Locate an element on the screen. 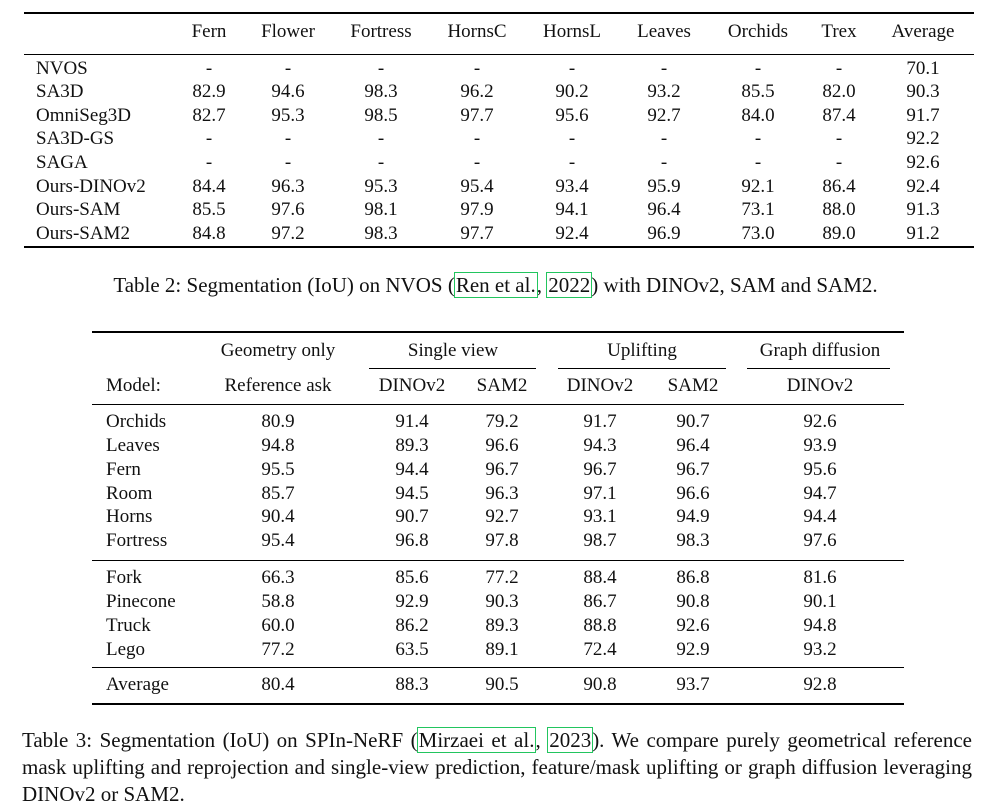 This screenshot has height=810, width=991. table-cell: 95.9 is located at coordinates (664, 186).